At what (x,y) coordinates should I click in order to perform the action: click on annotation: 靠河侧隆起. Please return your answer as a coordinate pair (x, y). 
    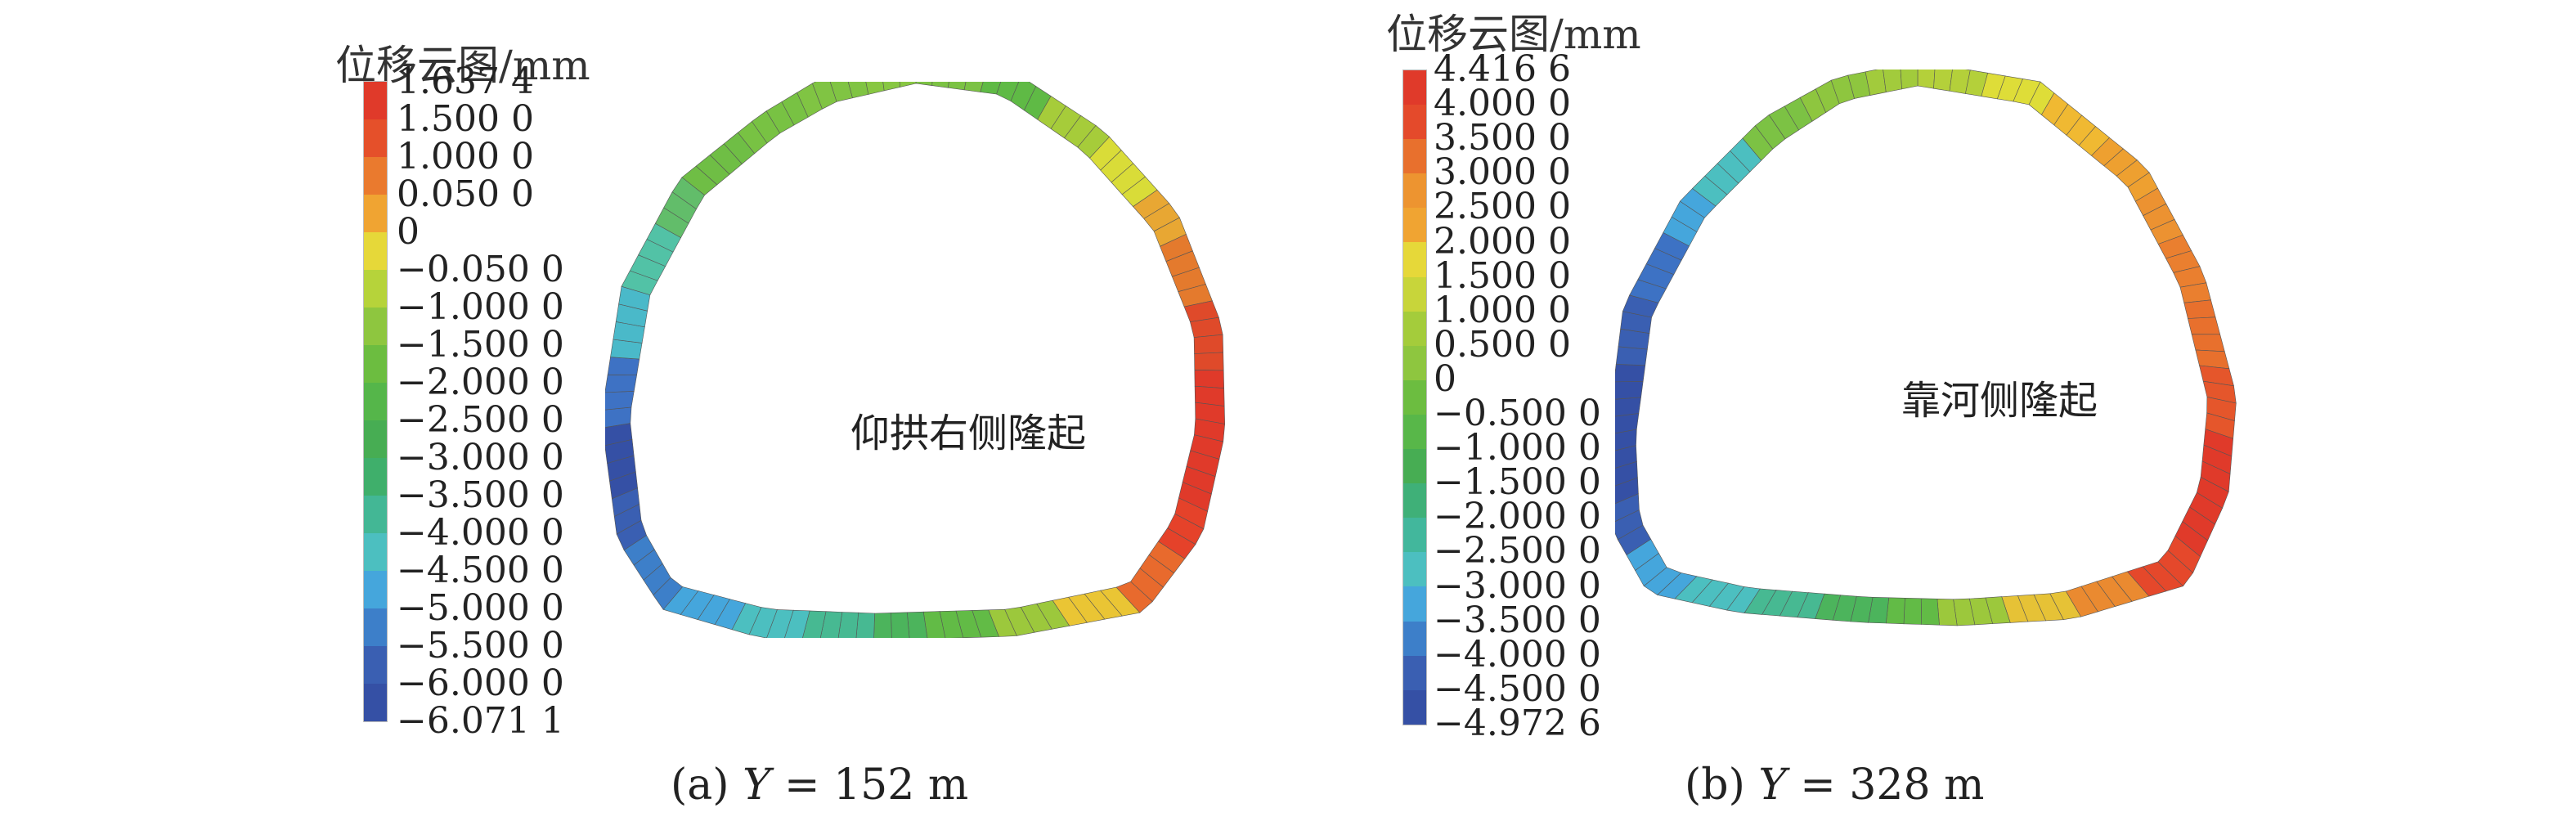
    Looking at the image, I should click on (1999, 401).